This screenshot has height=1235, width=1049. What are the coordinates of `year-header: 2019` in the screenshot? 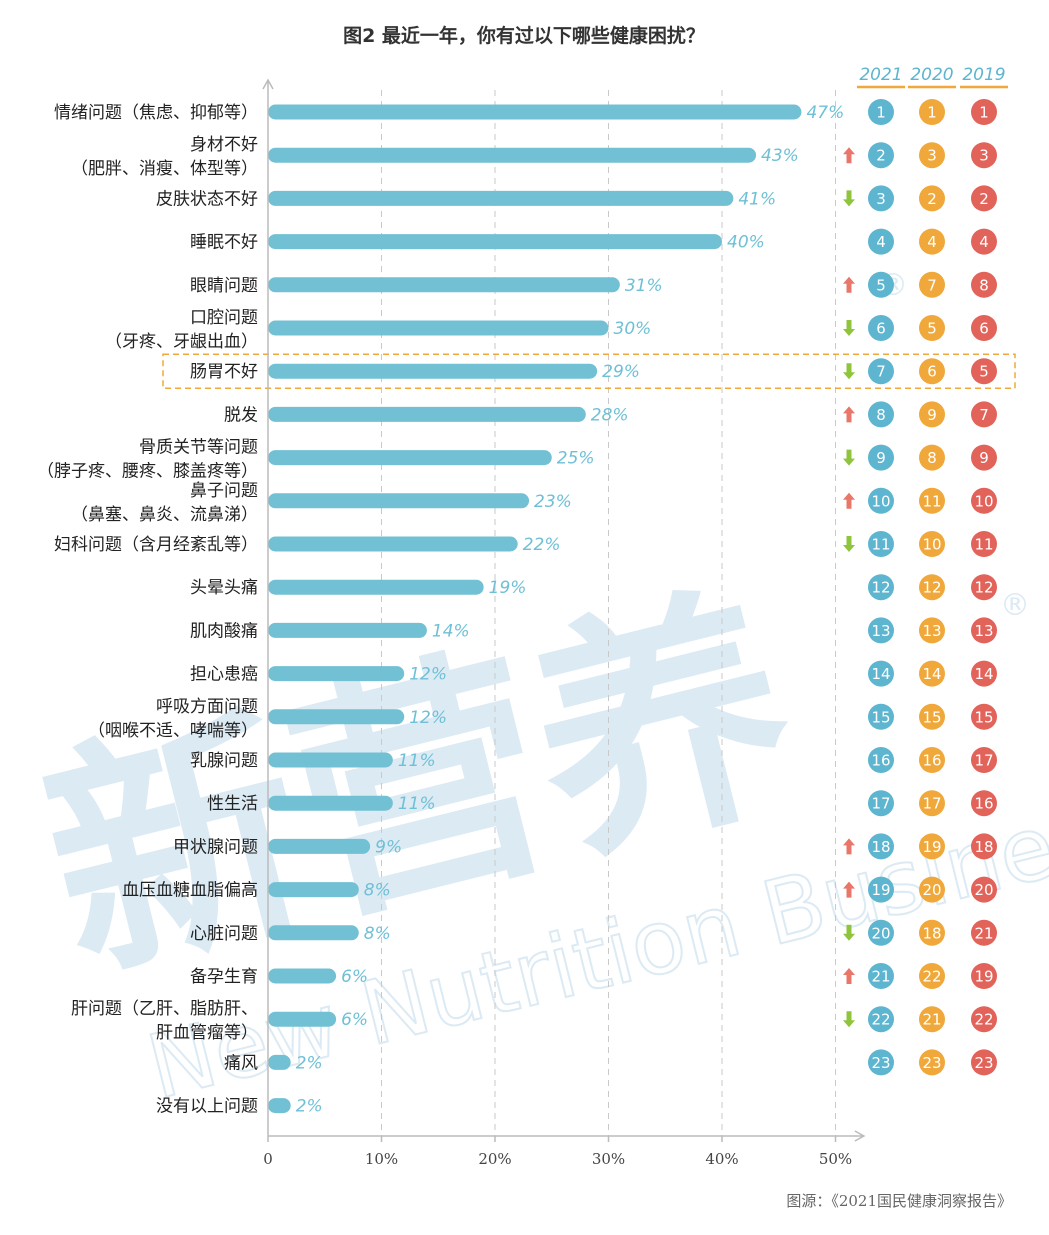 It's located at (983, 75).